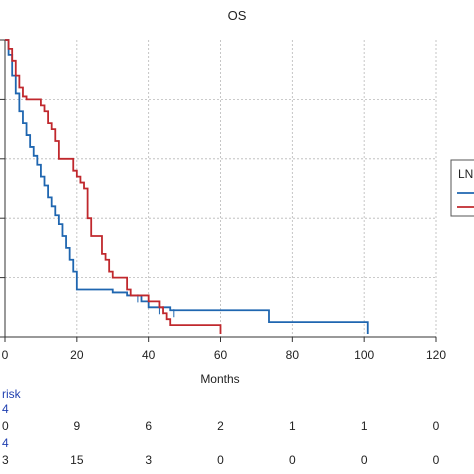 This screenshot has height=474, width=474. Describe the element at coordinates (219, 379) in the screenshot. I see `x-axis-label: Months` at that location.